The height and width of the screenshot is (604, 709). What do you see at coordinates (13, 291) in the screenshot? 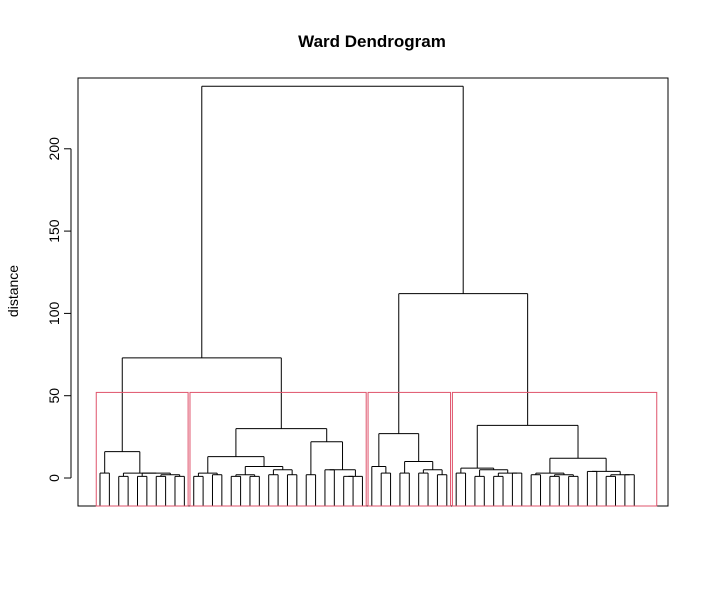
I see `y-axis-label: distance` at bounding box center [13, 291].